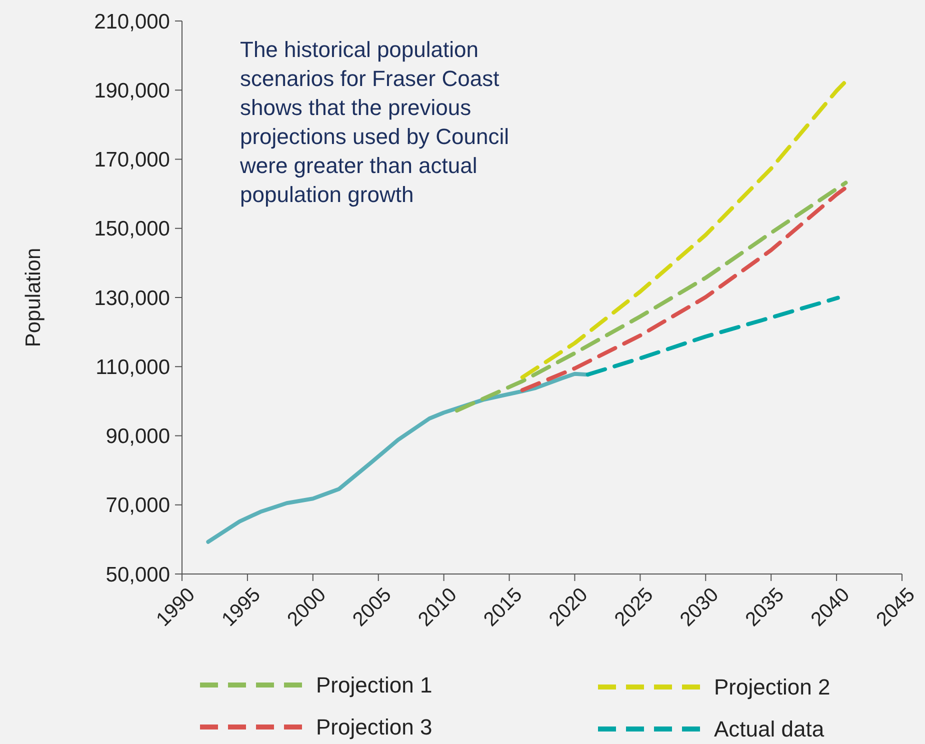 The height and width of the screenshot is (744, 925). I want to click on y-tick-label: 50,000, so click(138, 574).